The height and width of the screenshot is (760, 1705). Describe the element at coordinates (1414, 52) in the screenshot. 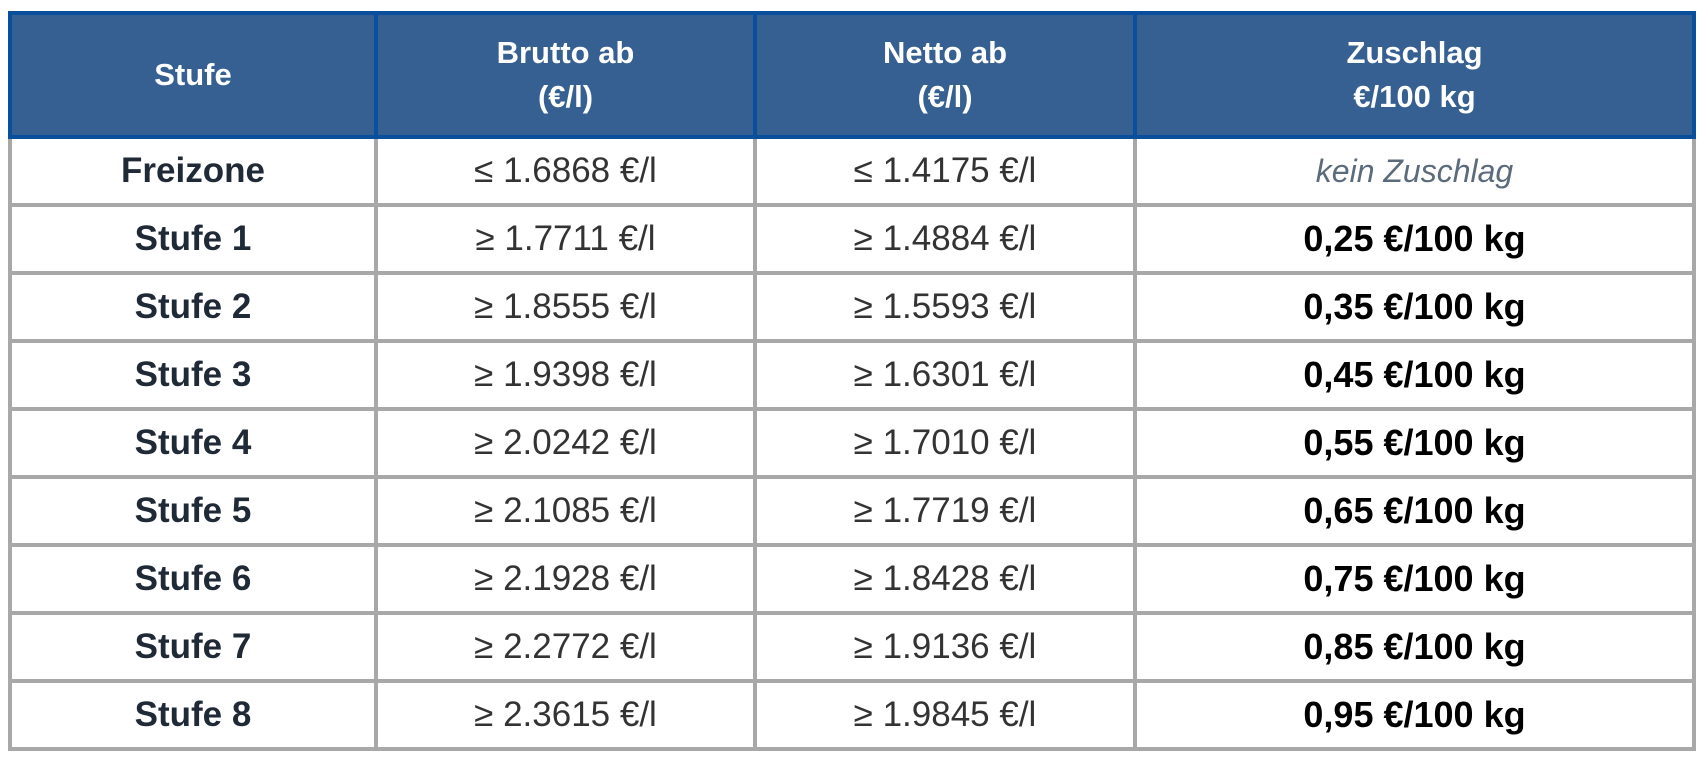

I see `header-zuschlag-line1: Zuschlag` at that location.